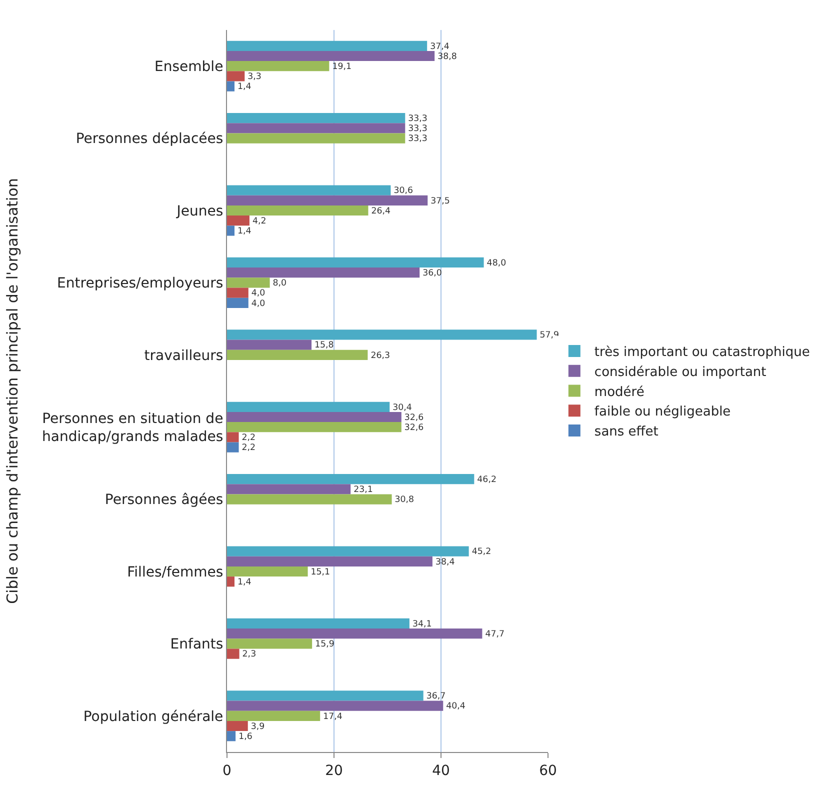 Image resolution: width=827 pixels, height=792 pixels. What do you see at coordinates (482, 552) in the screenshot?
I see `data-label: 45,2` at bounding box center [482, 552].